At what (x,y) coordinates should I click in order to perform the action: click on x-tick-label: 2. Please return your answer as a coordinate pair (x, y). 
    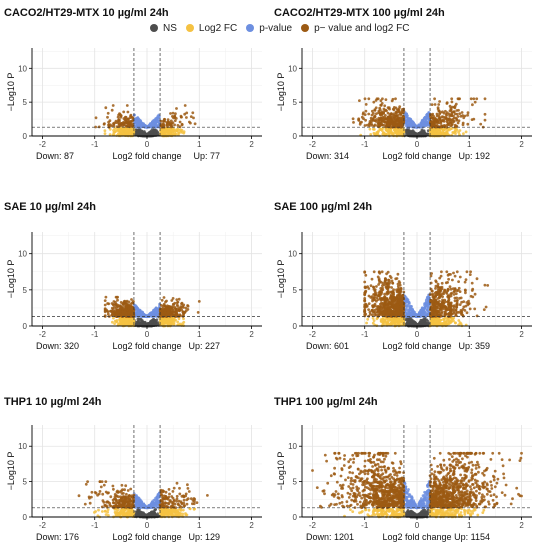
    Looking at the image, I should click on (251, 334).